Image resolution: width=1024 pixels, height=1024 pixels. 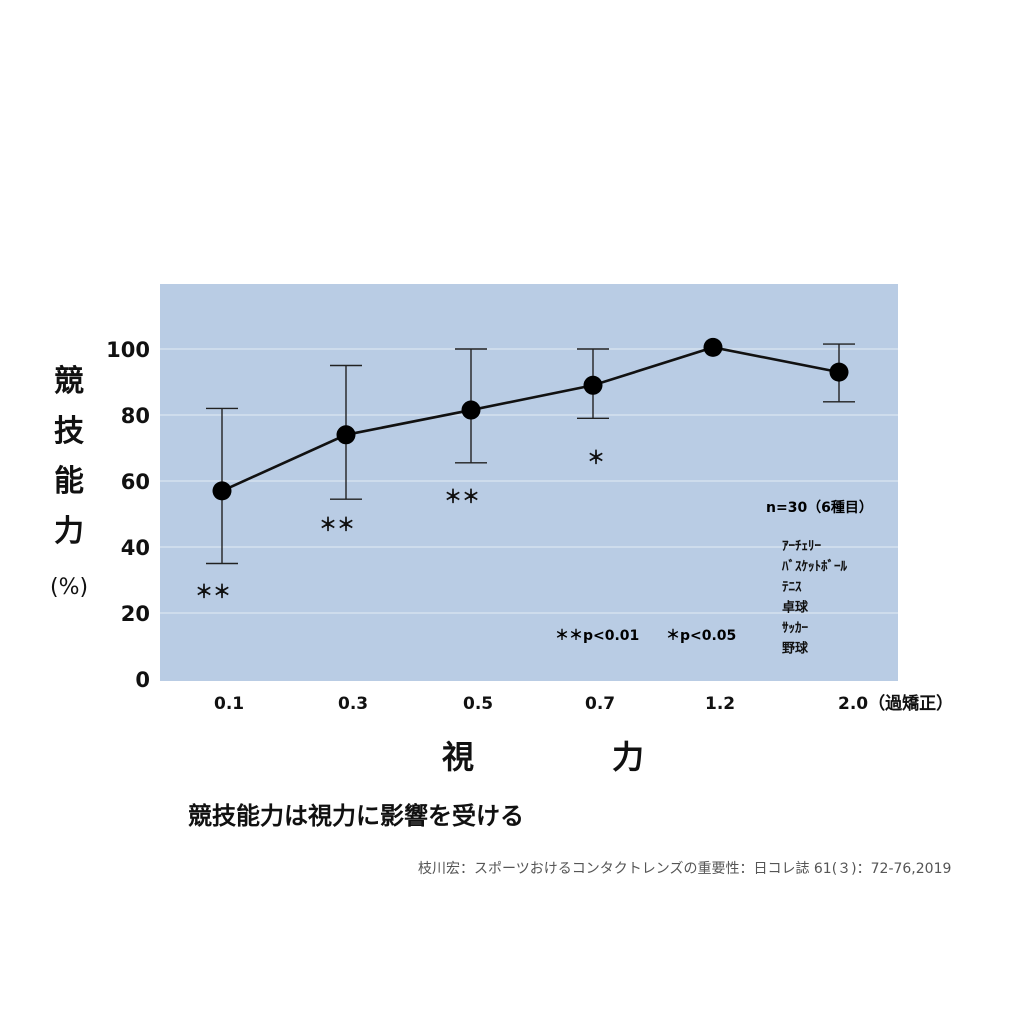 What do you see at coordinates (795, 649) in the screenshot?
I see `sport-item-5: 野球` at bounding box center [795, 649].